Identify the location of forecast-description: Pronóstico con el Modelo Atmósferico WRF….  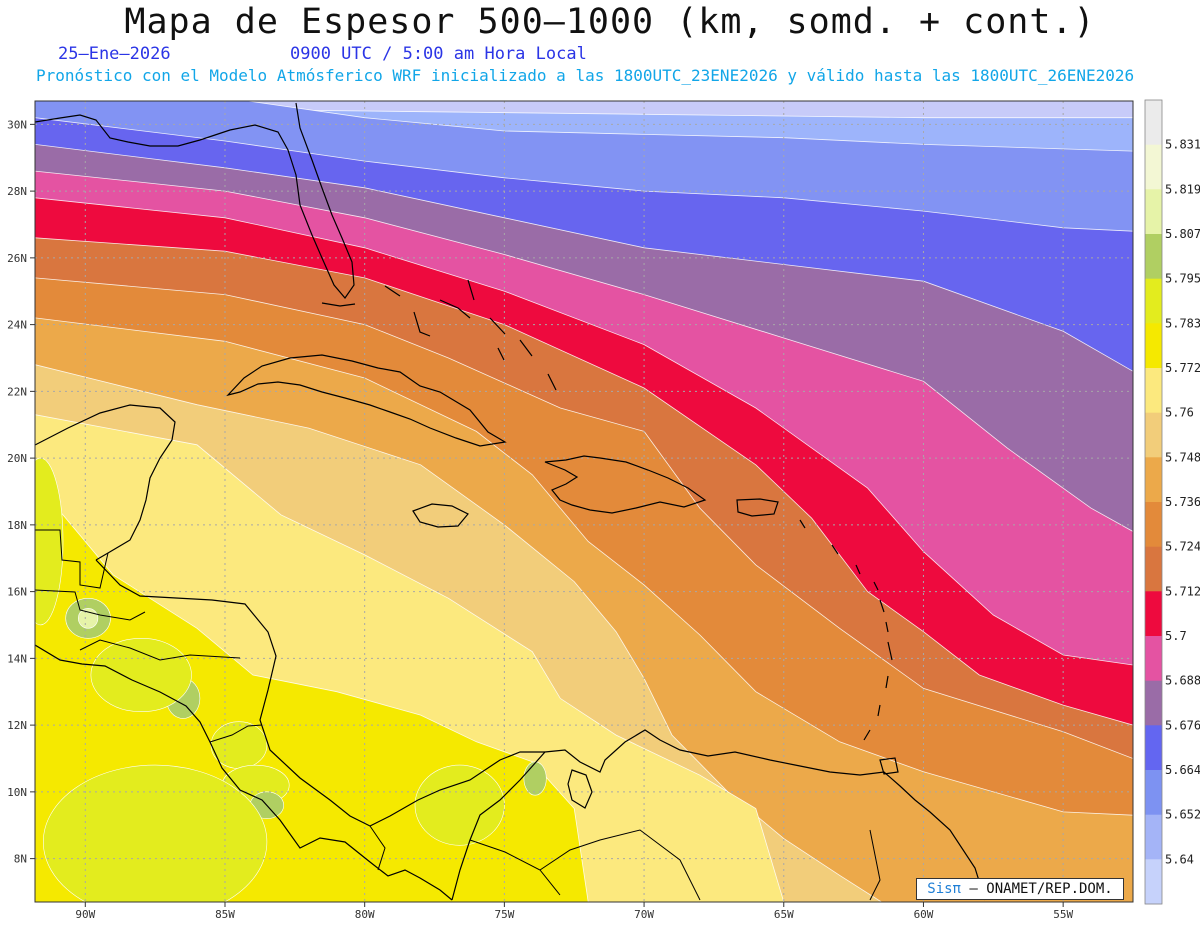
(585, 75).